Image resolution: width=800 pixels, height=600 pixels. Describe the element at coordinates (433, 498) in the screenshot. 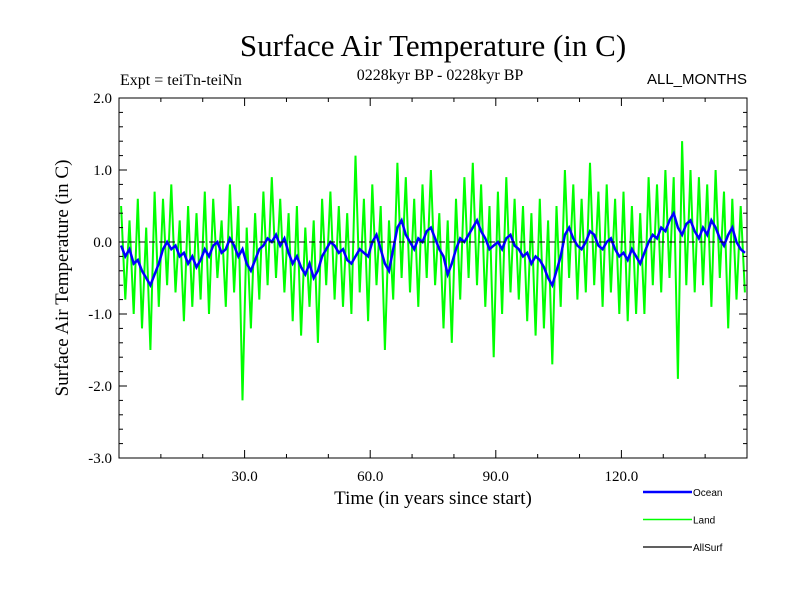

I see `x-axis-label: Time (in years since start)` at that location.